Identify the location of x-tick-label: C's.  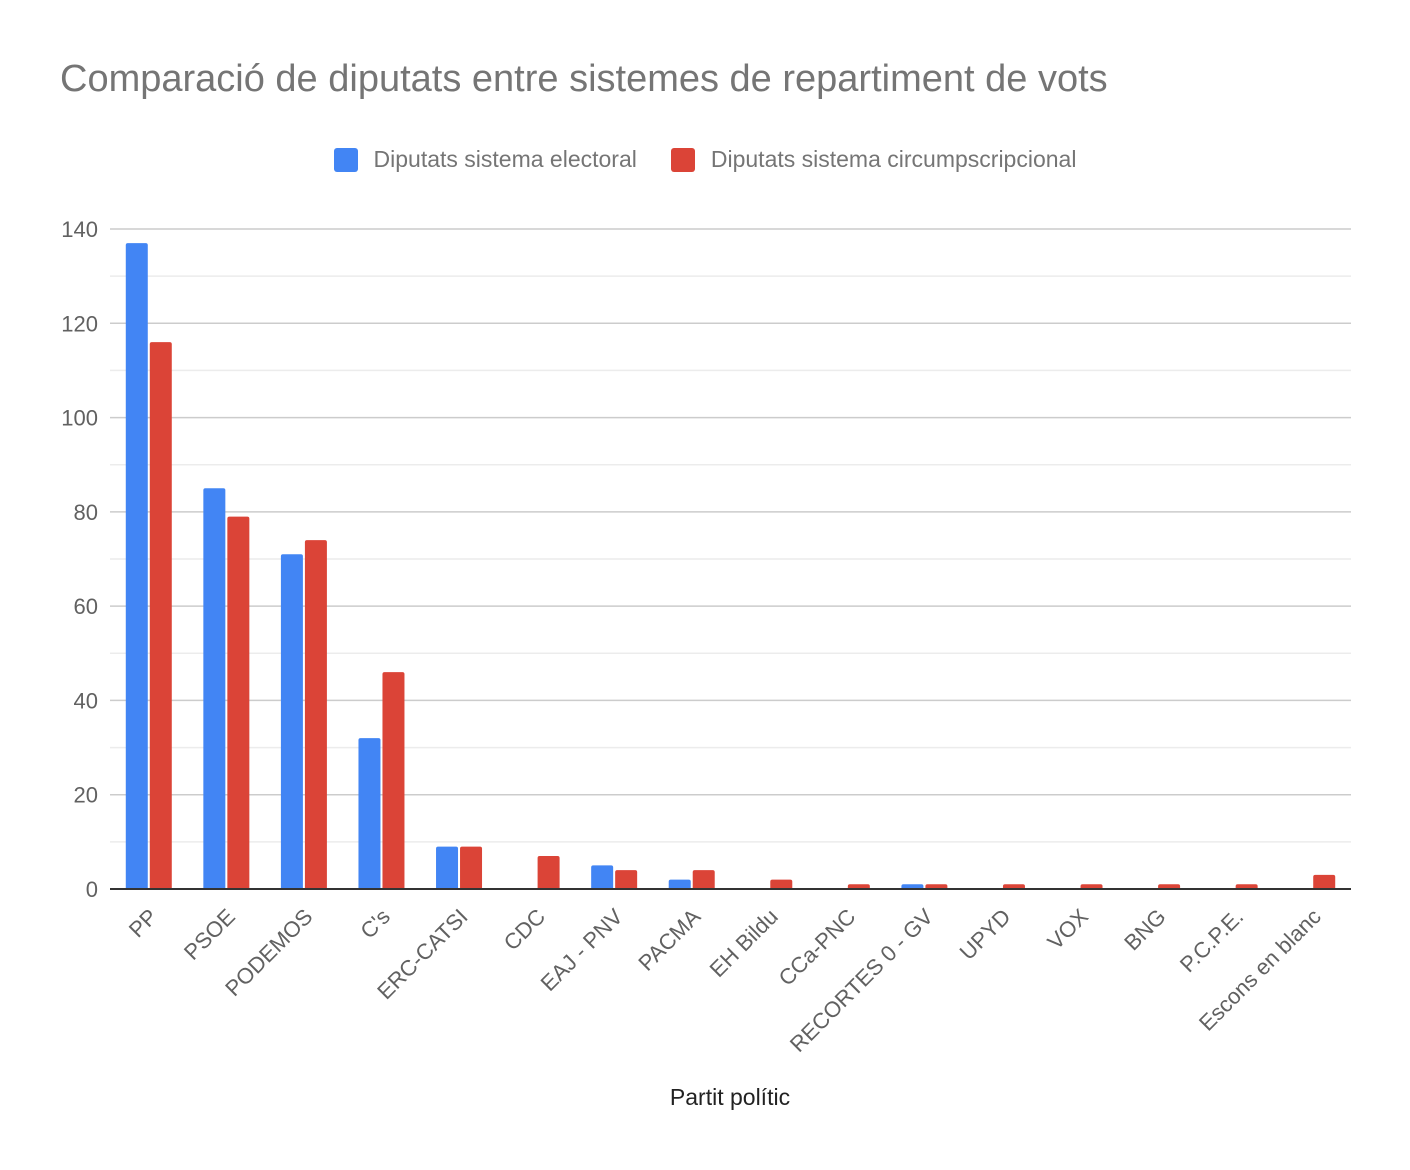
(375, 924).